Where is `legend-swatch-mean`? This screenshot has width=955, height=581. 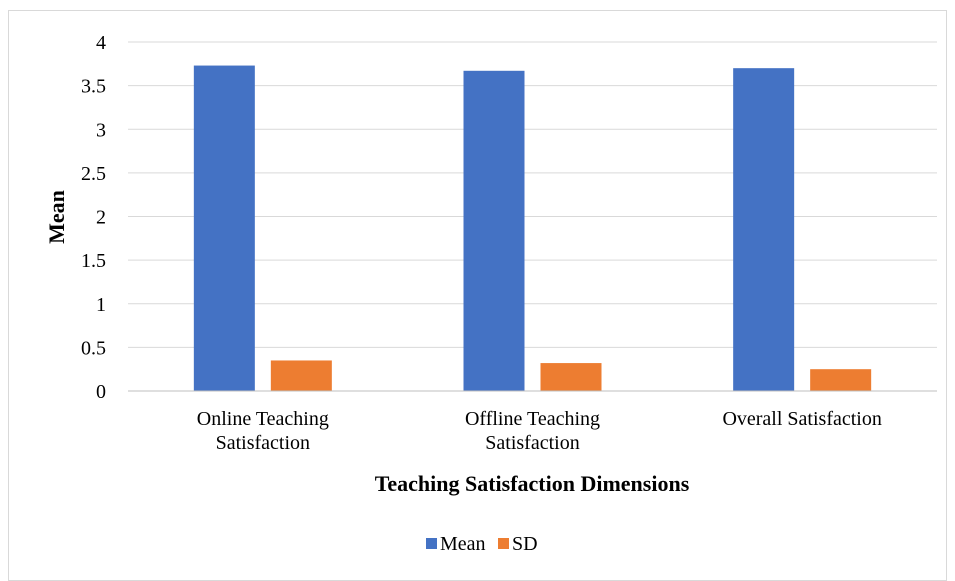 legend-swatch-mean is located at coordinates (431, 543).